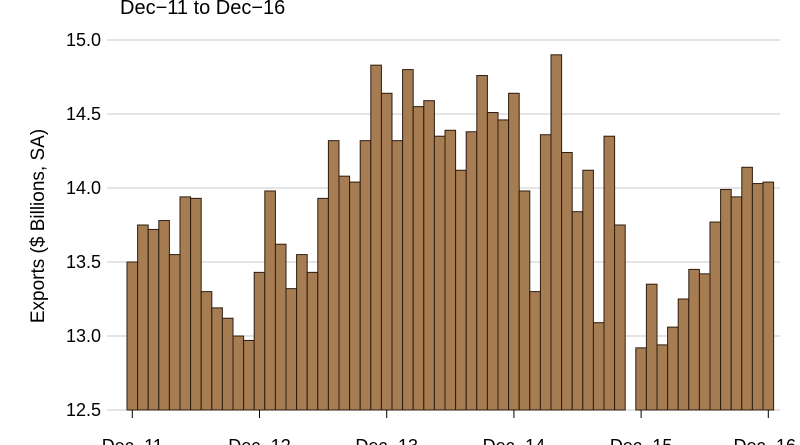 The image size is (800, 445). Describe the element at coordinates (449, 427) in the screenshot. I see `x-tick-labels: Dec−11 Dec−12 Dec−13 Dec−14 Dec−15 Dec−16` at that location.